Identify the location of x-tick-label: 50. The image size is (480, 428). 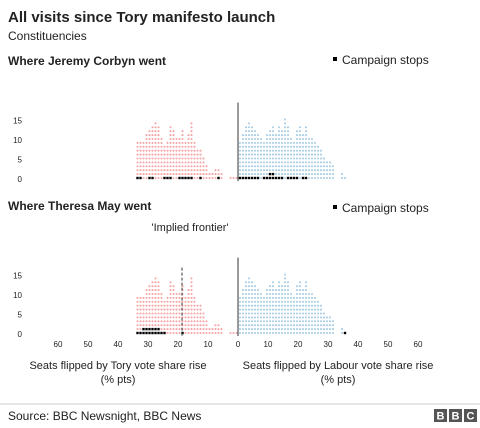
(88, 344).